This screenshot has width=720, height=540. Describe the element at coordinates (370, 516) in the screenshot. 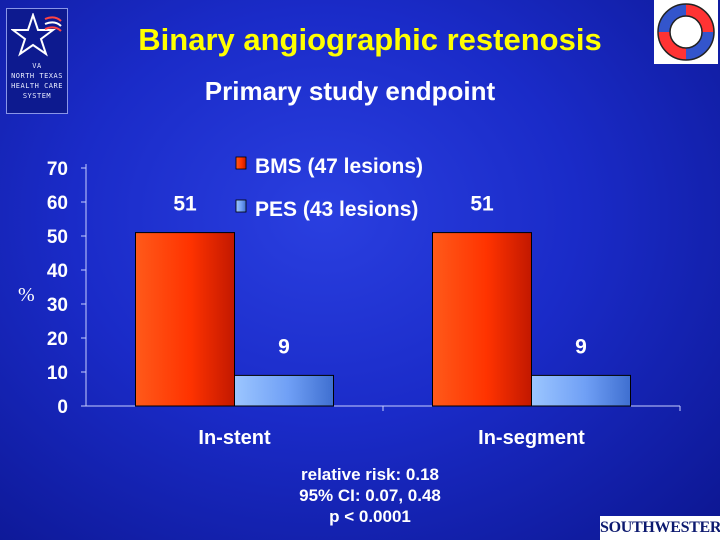

I see `p-value-text: p < 0.0001` at that location.